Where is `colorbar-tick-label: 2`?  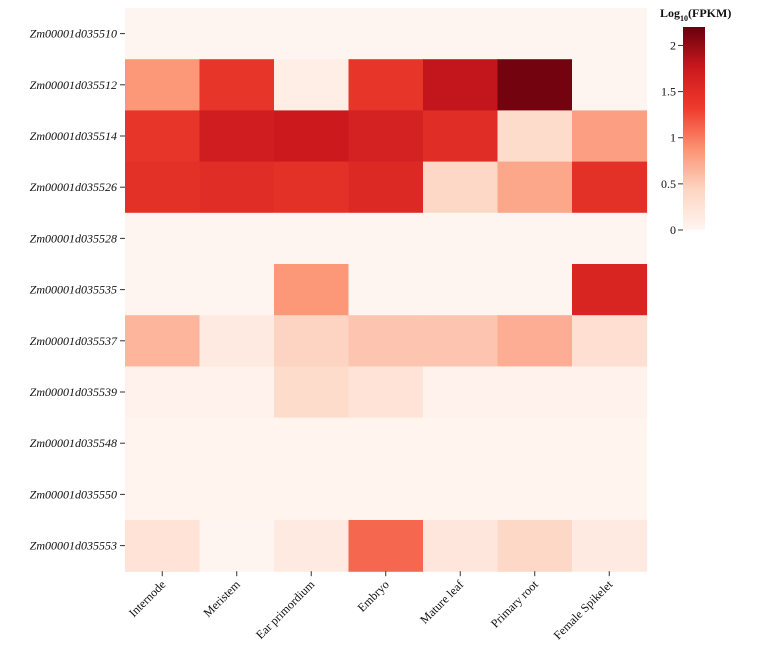 colorbar-tick-label: 2 is located at coordinates (673, 45).